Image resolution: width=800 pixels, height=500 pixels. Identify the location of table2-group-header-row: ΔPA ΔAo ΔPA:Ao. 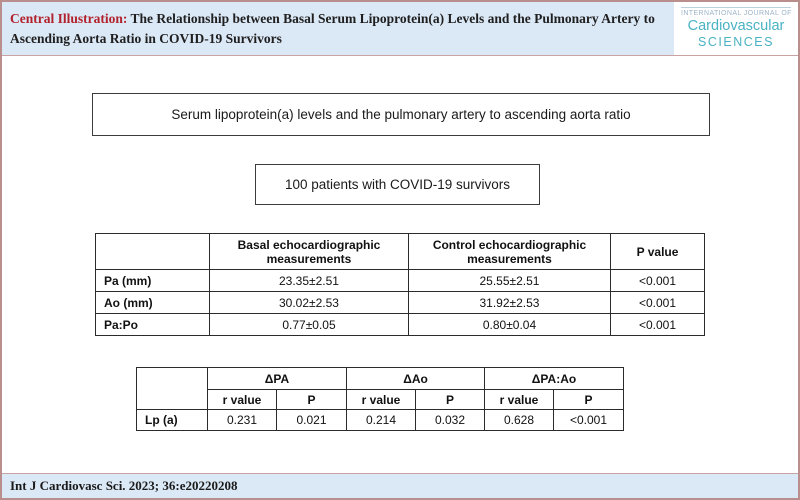
(380, 388).